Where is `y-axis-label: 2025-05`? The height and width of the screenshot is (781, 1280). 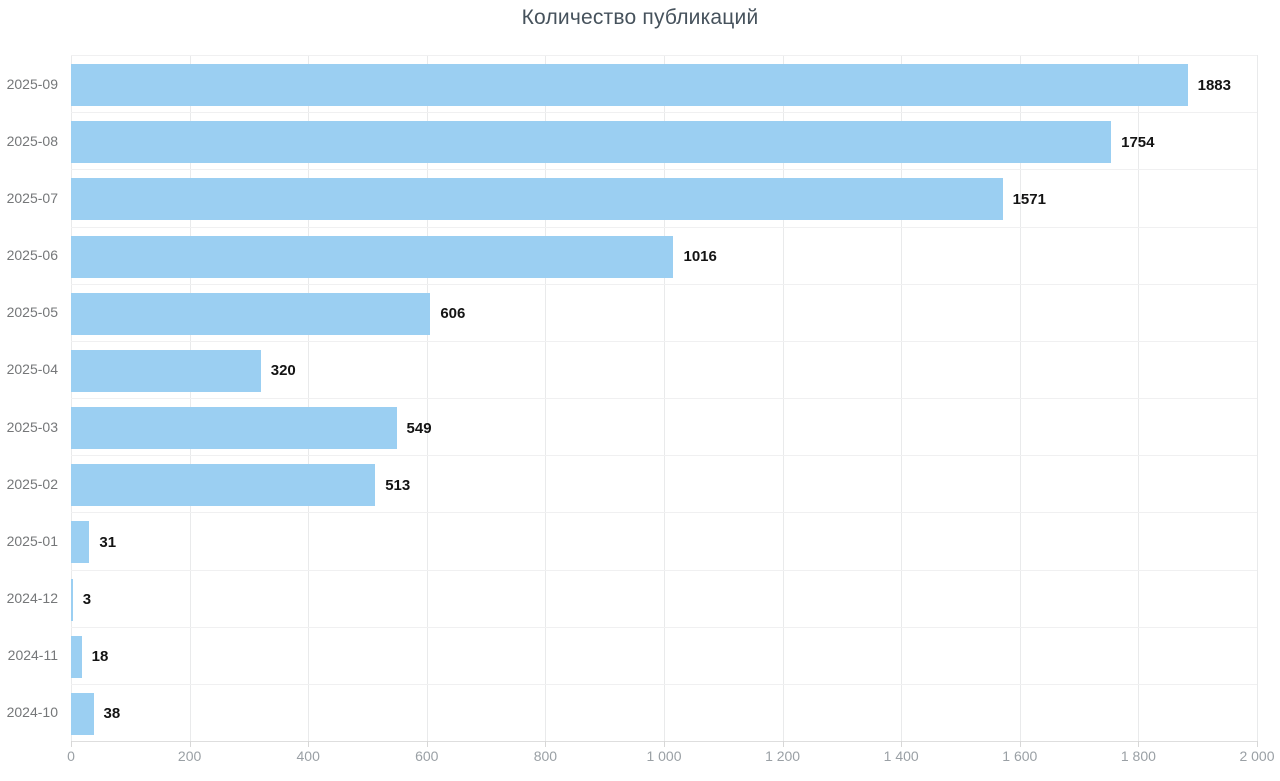 y-axis-label: 2025-05 is located at coordinates (32, 312).